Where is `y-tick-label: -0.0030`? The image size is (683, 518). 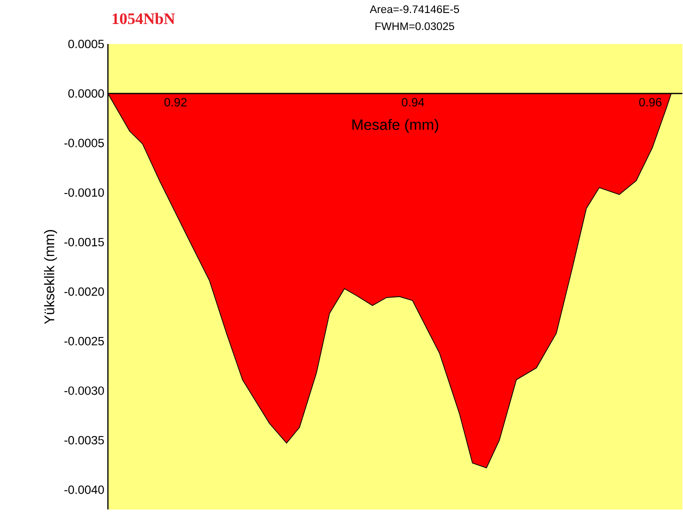 y-tick-label: -0.0030 is located at coordinates (84, 391).